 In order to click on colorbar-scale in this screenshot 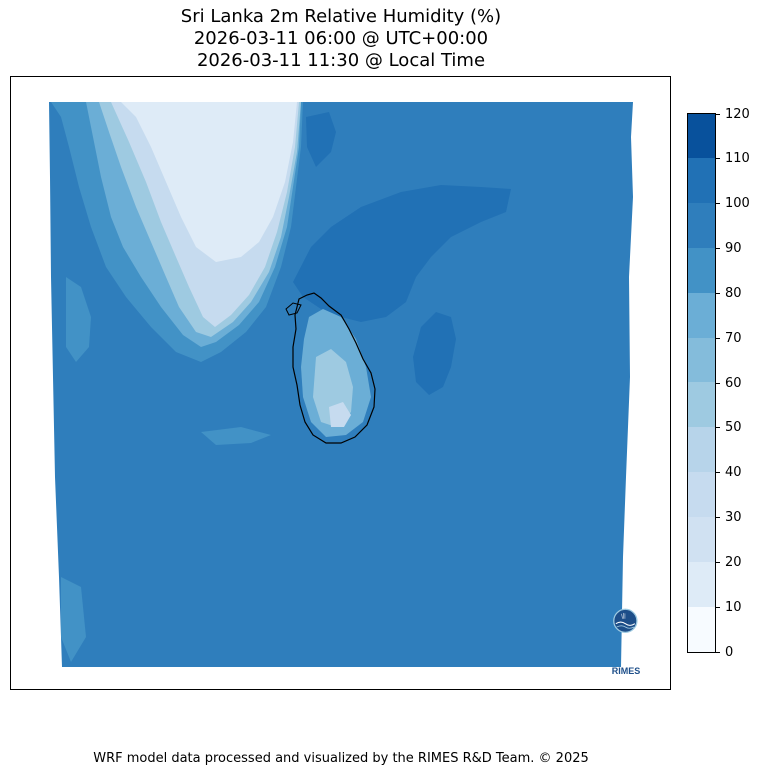, I will do `click(701, 383)`.